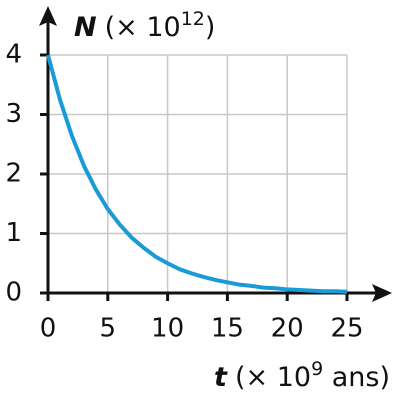 The height and width of the screenshot is (406, 401). I want to click on x-tick-label: 0, so click(48, 329).